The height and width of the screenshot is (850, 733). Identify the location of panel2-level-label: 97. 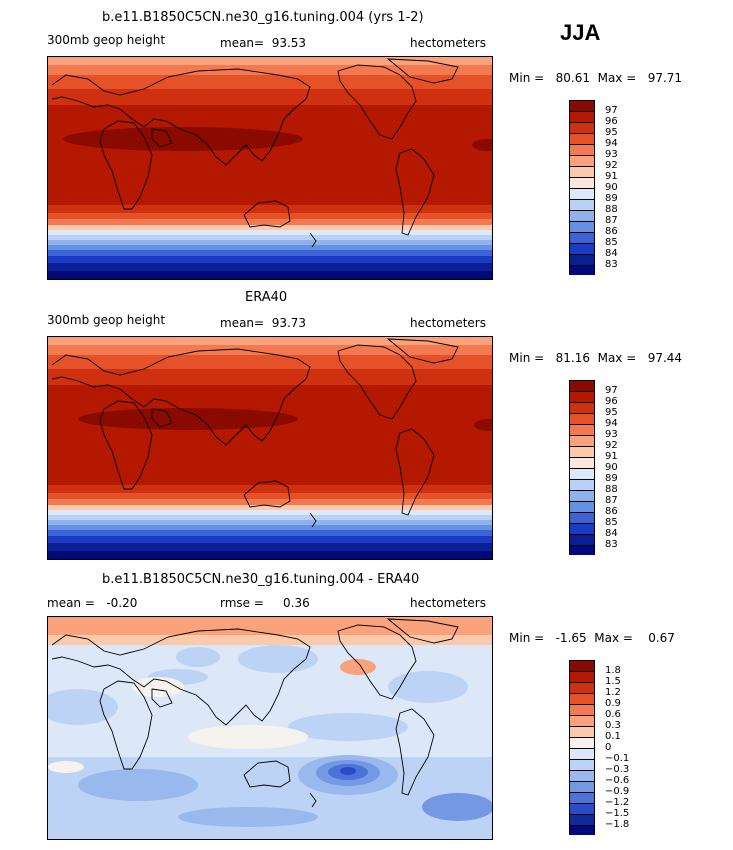
(611, 390).